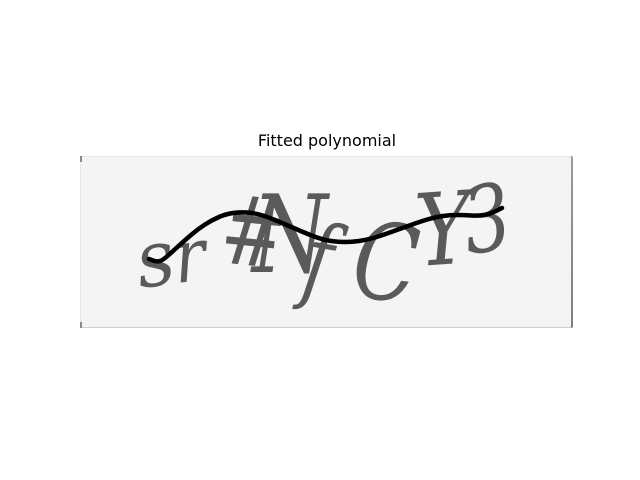 This screenshot has width=640, height=480. I want to click on captcha-glyph: C, so click(385, 263).